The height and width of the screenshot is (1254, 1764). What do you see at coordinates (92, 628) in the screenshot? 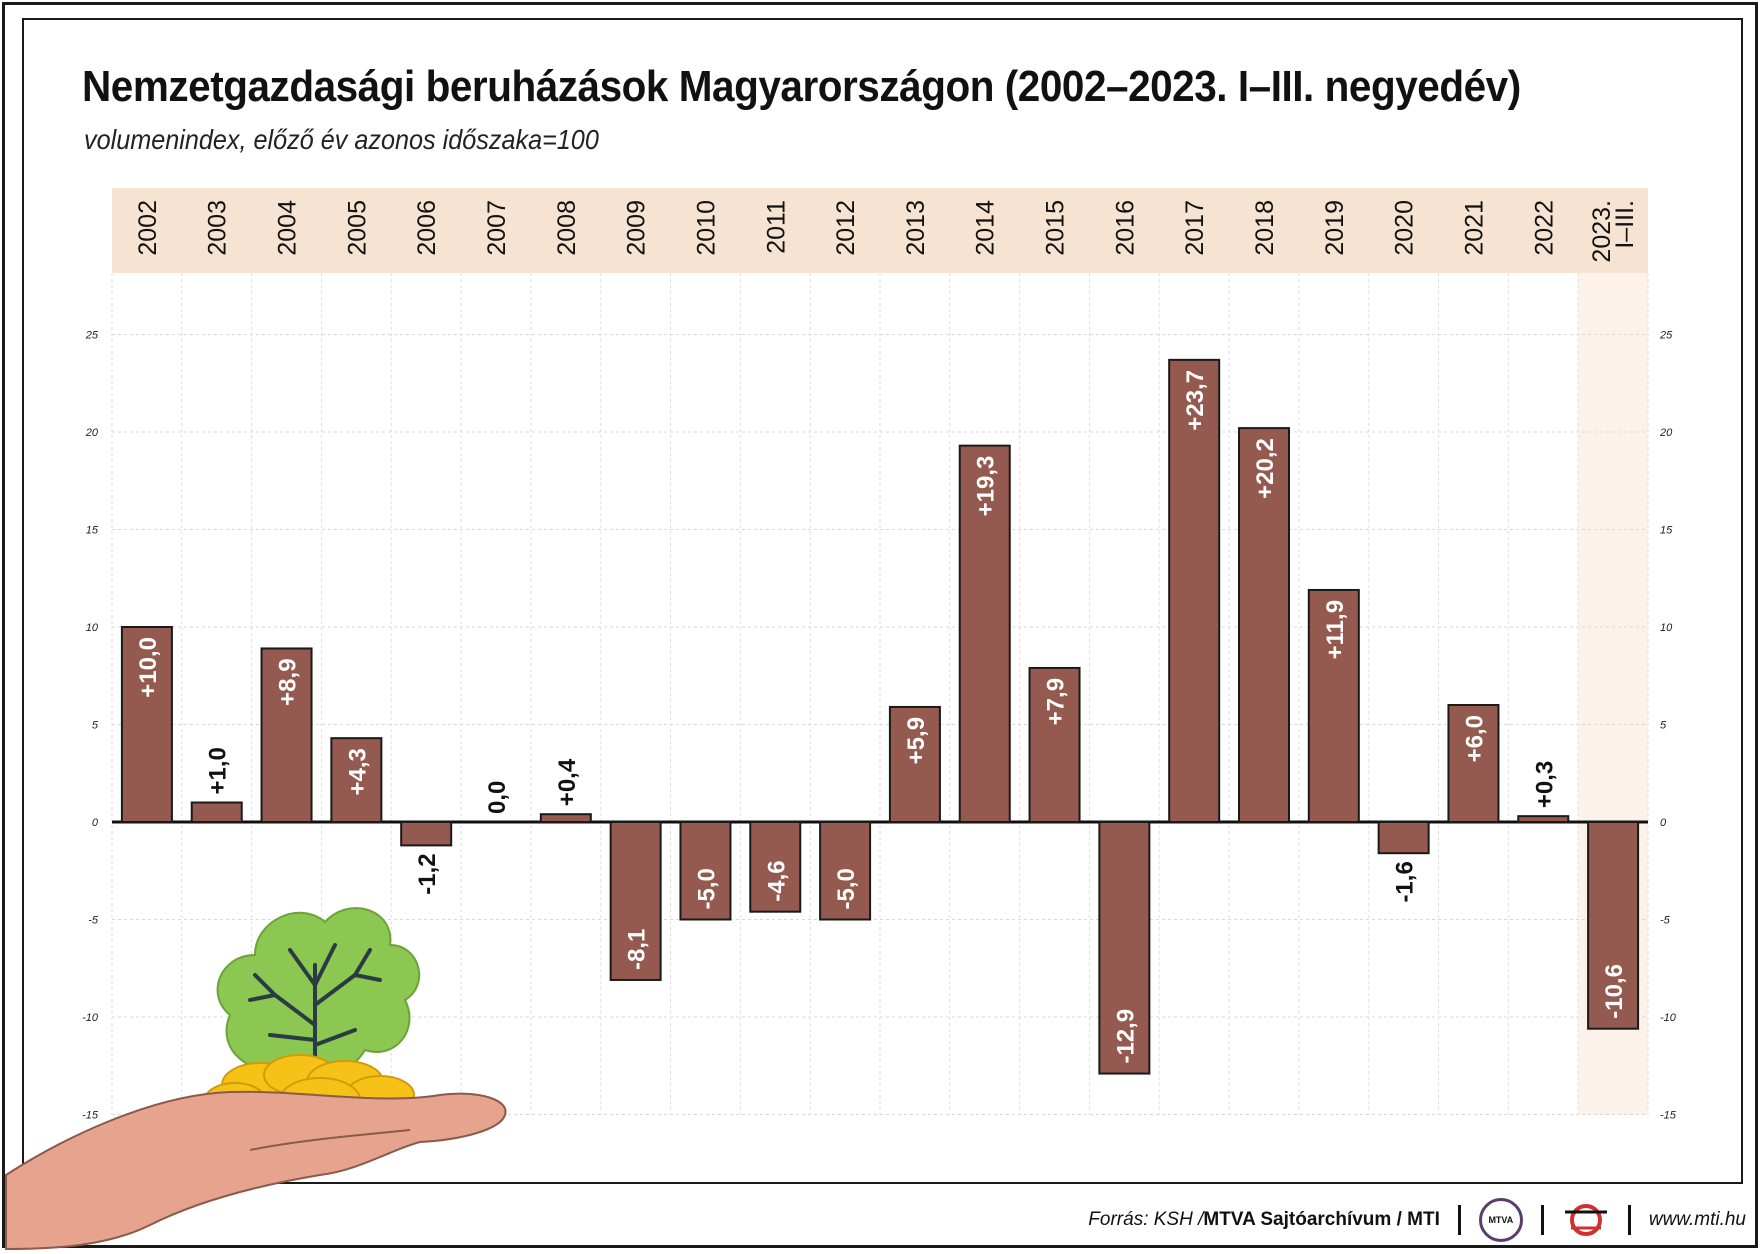
I see `y-tick-label-left: 10` at bounding box center [92, 628].